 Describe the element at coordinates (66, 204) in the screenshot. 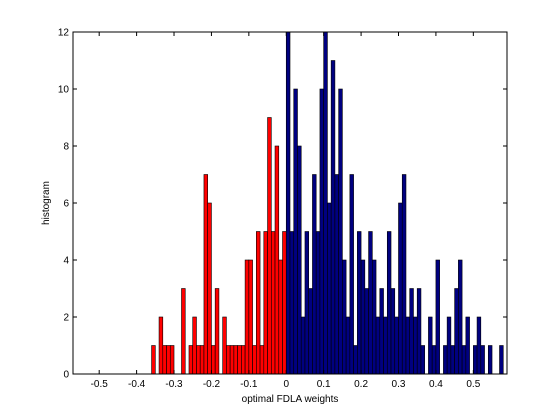

I see `y-tick-label: 6` at that location.